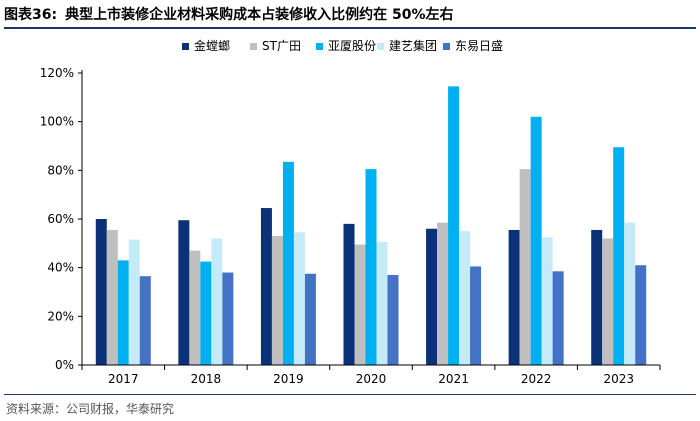 This screenshot has width=700, height=421. I want to click on legend-label-3: 建艺集团, so click(413, 45).